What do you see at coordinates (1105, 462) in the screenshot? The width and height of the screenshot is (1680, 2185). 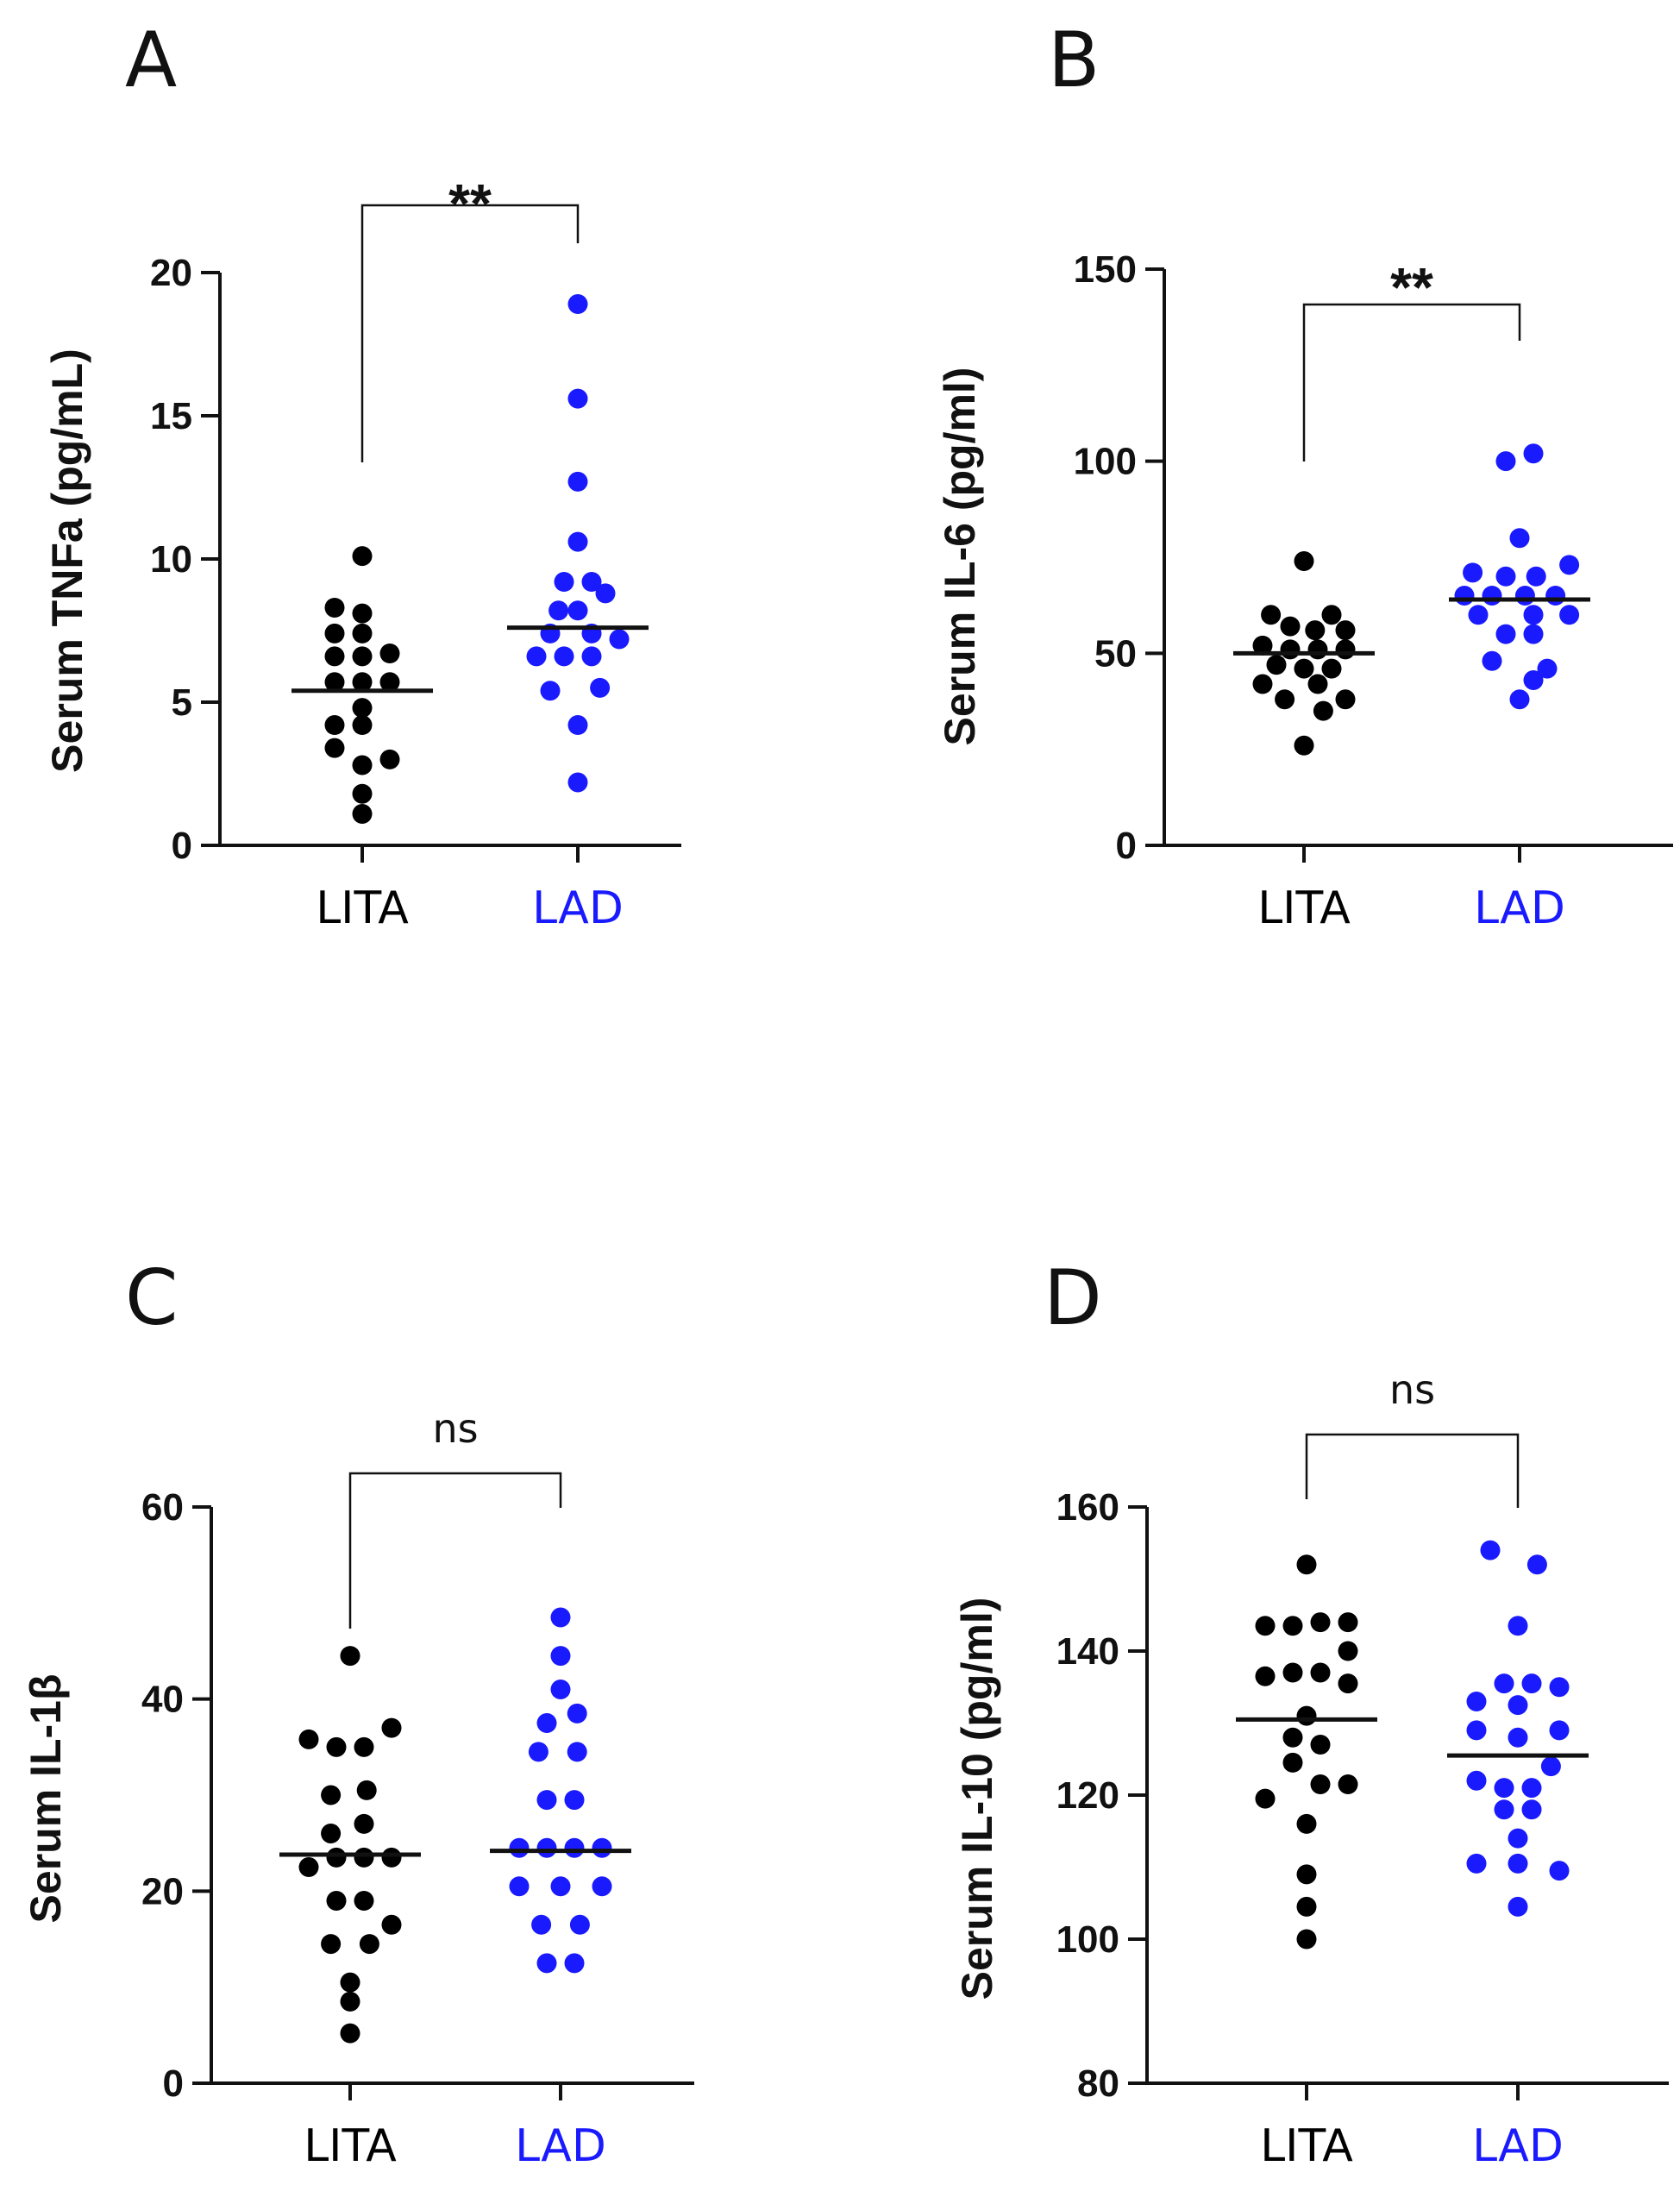 I see `y-tick-label: 100` at bounding box center [1105, 462].